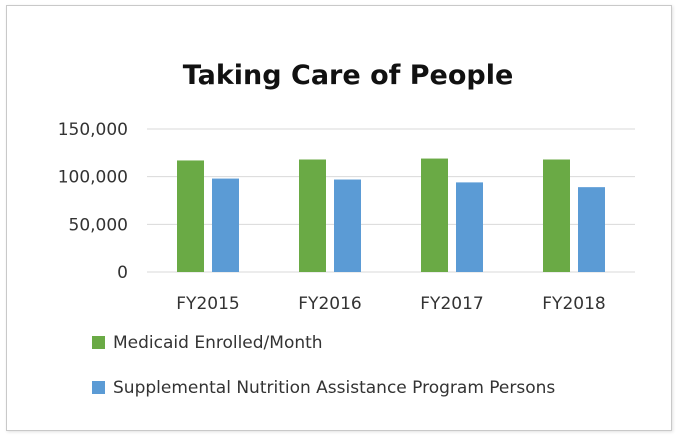 The image size is (677, 436). I want to click on y-tick-label: 150,000, so click(93, 130).